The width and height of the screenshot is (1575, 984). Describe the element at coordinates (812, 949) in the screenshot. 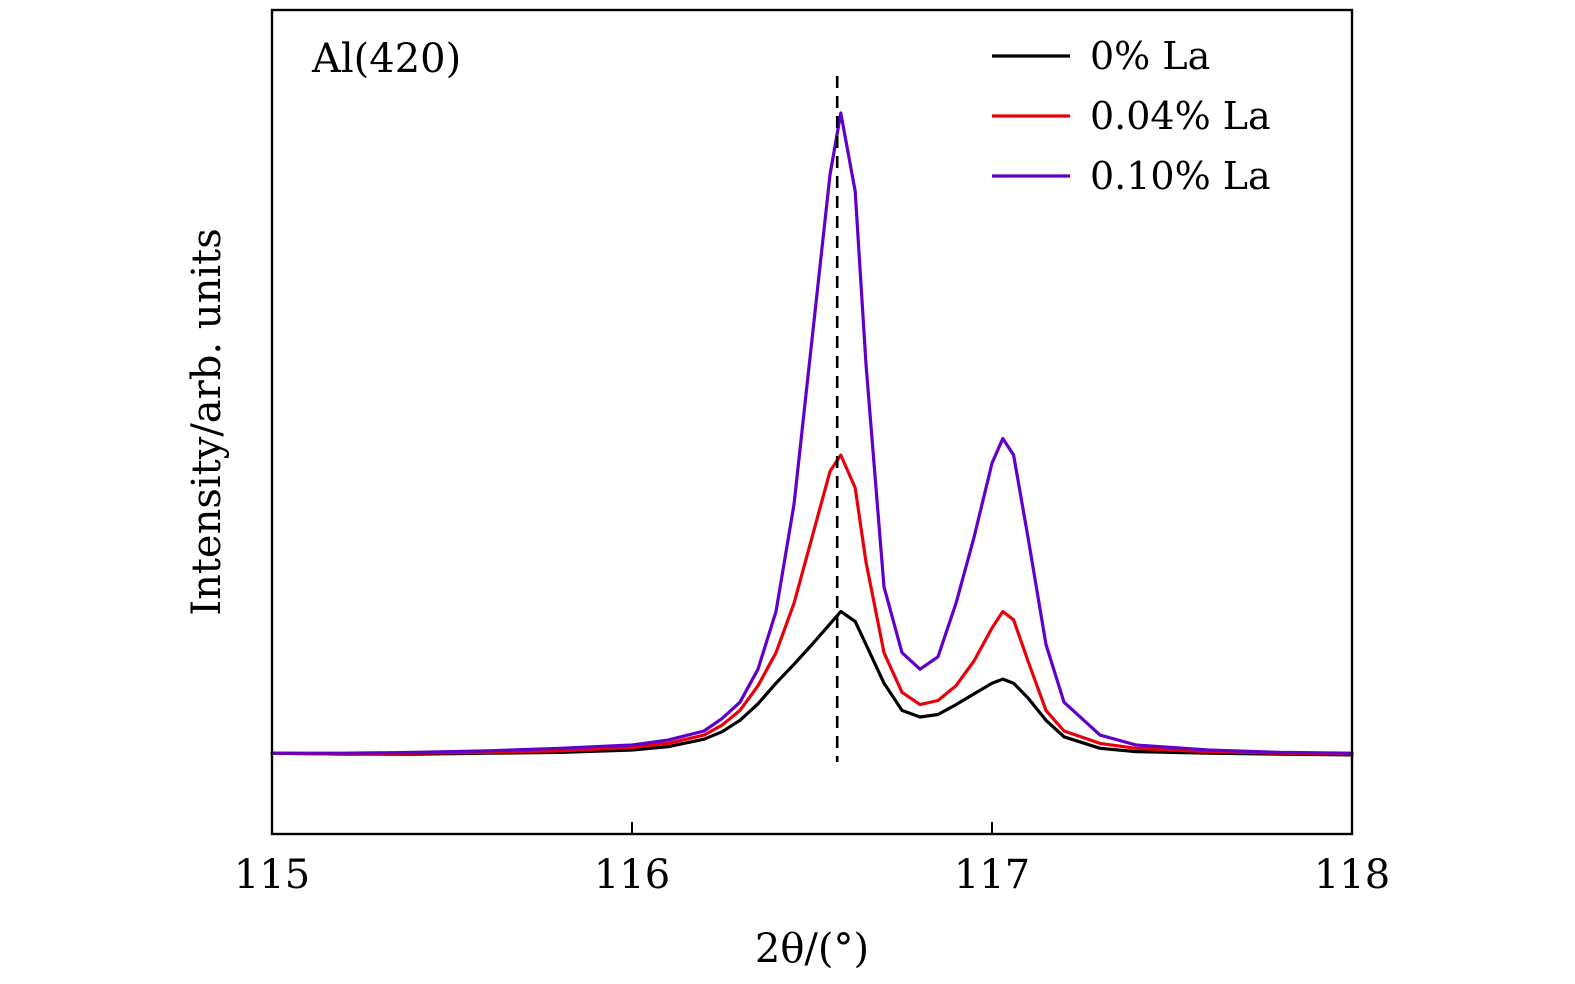

I see `x-axis-label: 2θ/(°)` at that location.